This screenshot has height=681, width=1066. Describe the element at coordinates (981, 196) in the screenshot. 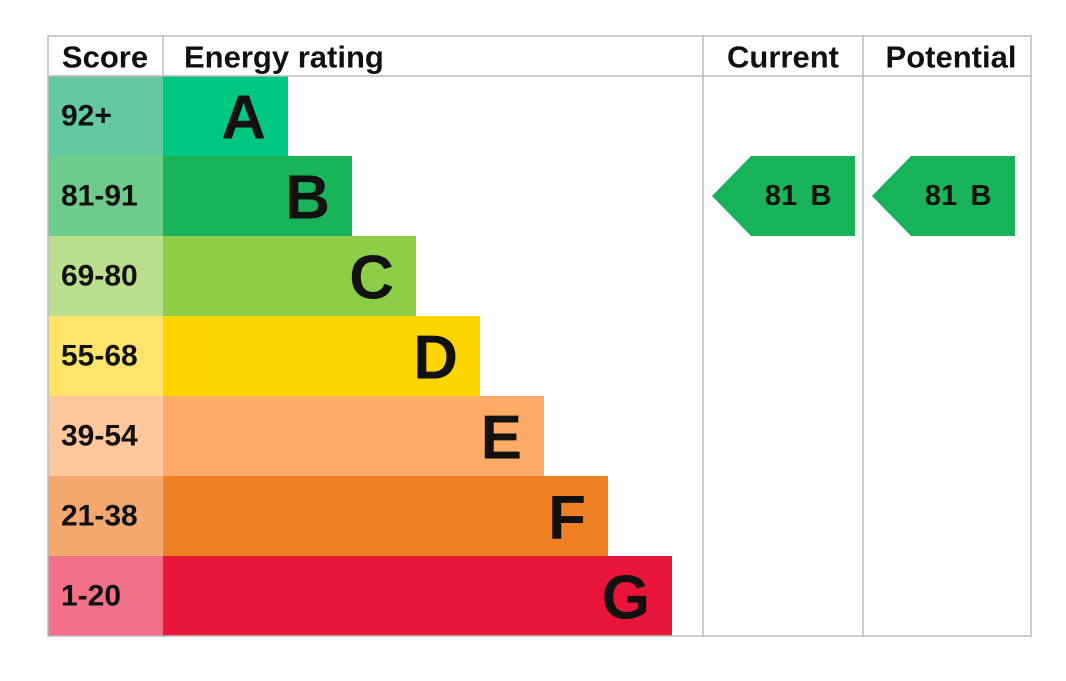

I see `potential-band: B` at that location.